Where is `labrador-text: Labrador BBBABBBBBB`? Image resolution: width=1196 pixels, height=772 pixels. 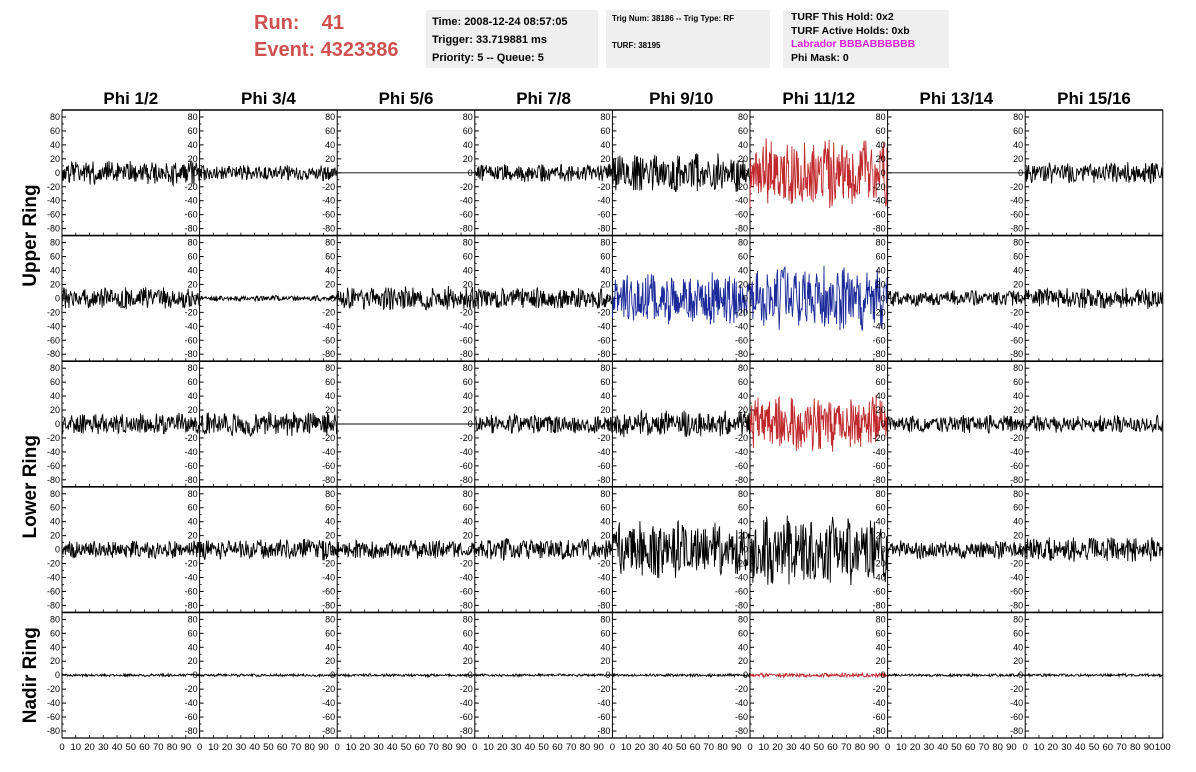
labrador-text: Labrador BBBABBBBBB is located at coordinates (853, 44).